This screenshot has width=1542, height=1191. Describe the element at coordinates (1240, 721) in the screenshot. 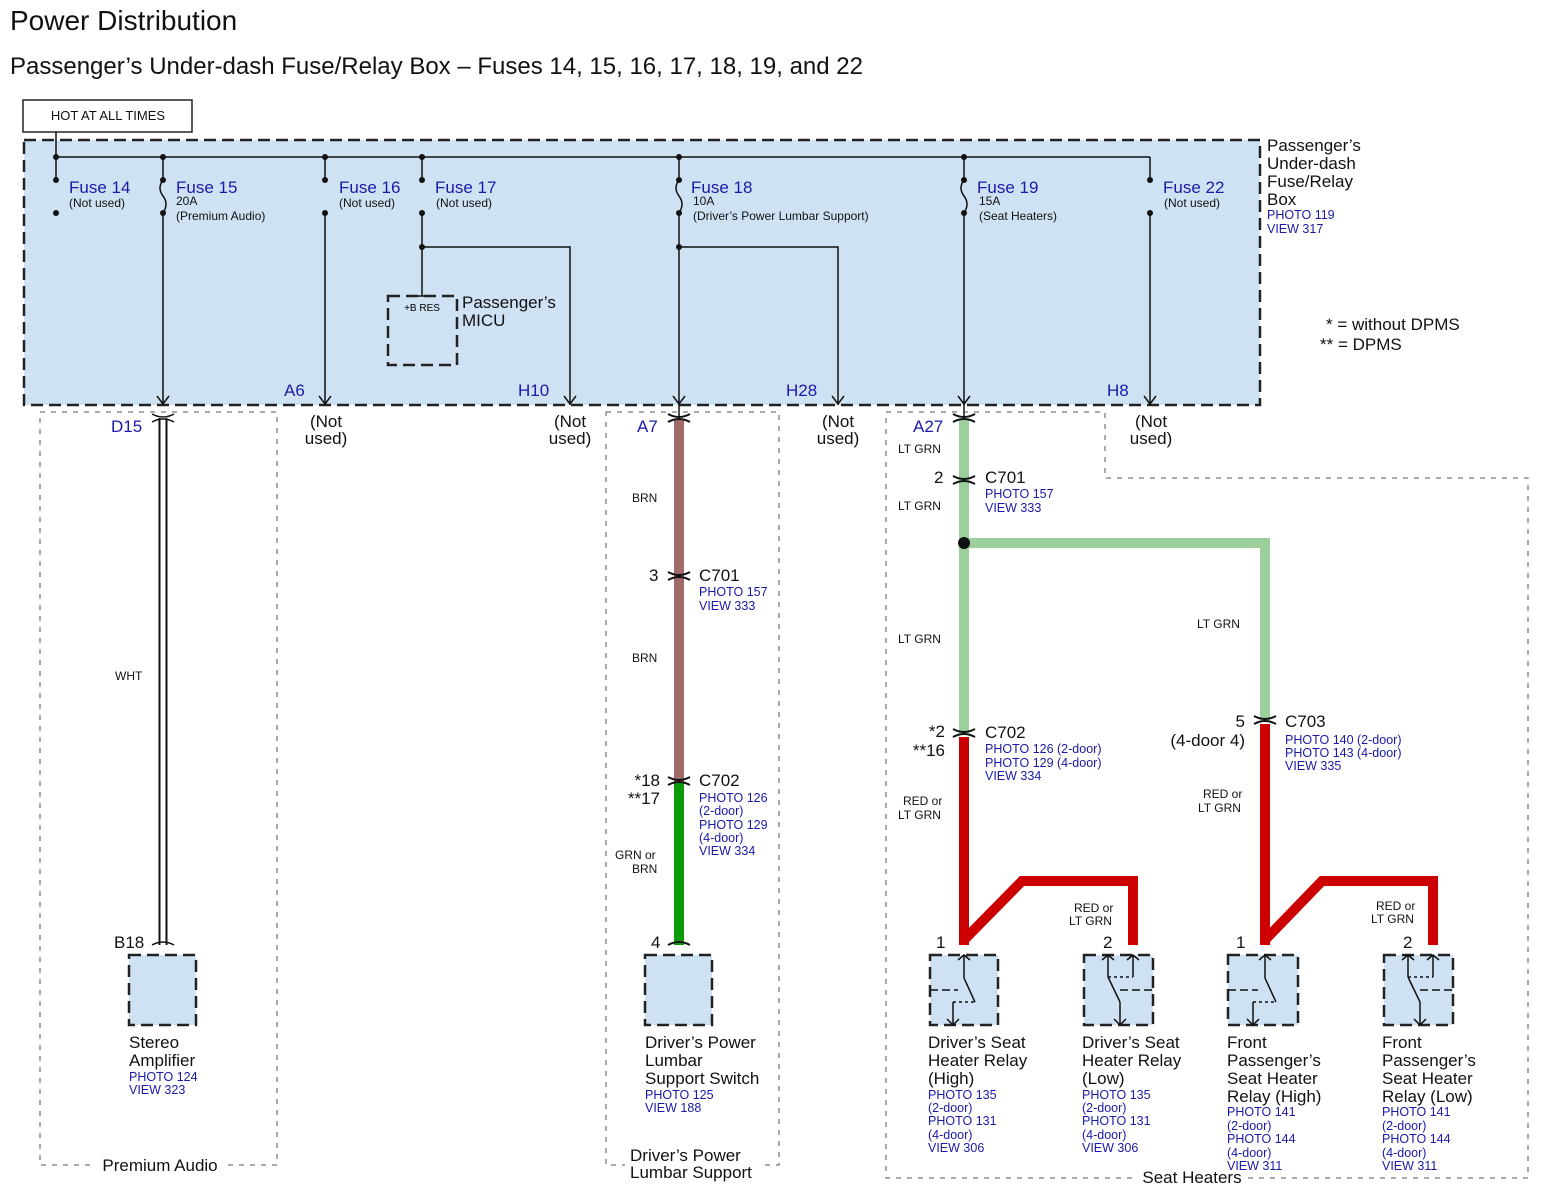

I see `c703-pin: 5` at that location.